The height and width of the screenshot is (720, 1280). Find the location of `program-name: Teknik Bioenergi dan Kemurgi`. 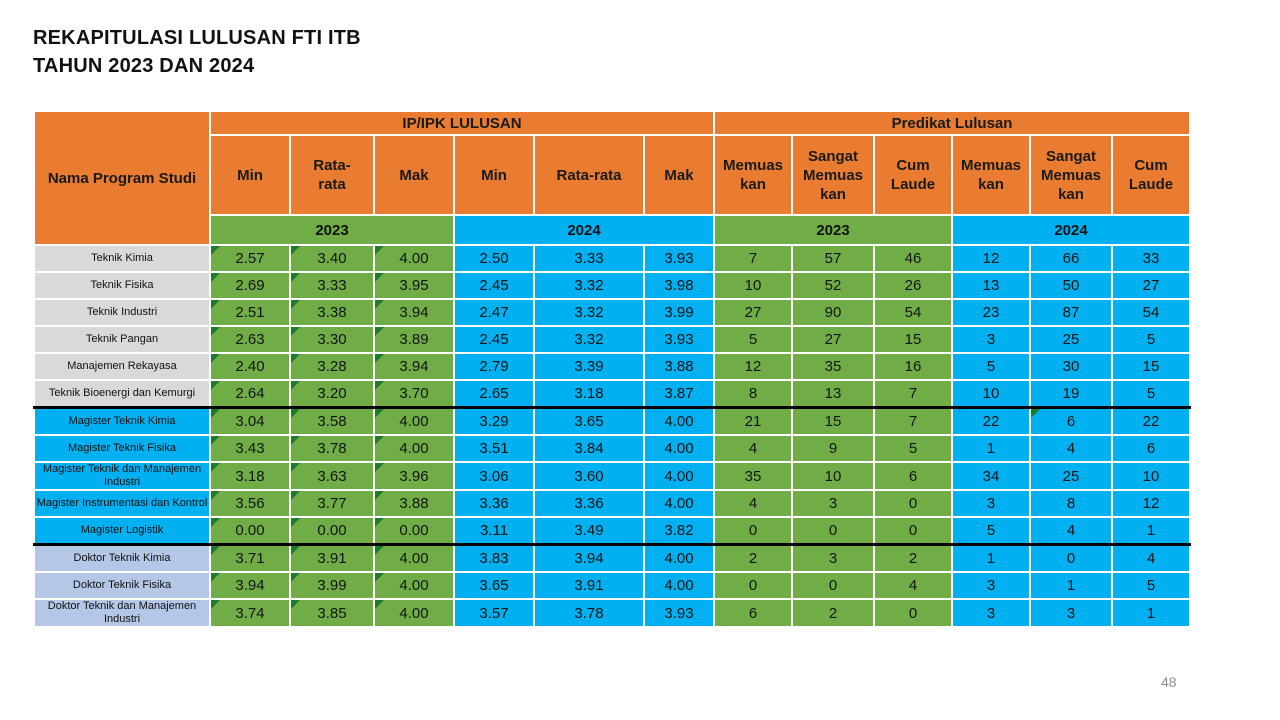

program-name: Teknik Bioenergi dan Kemurgi is located at coordinates (122, 394).